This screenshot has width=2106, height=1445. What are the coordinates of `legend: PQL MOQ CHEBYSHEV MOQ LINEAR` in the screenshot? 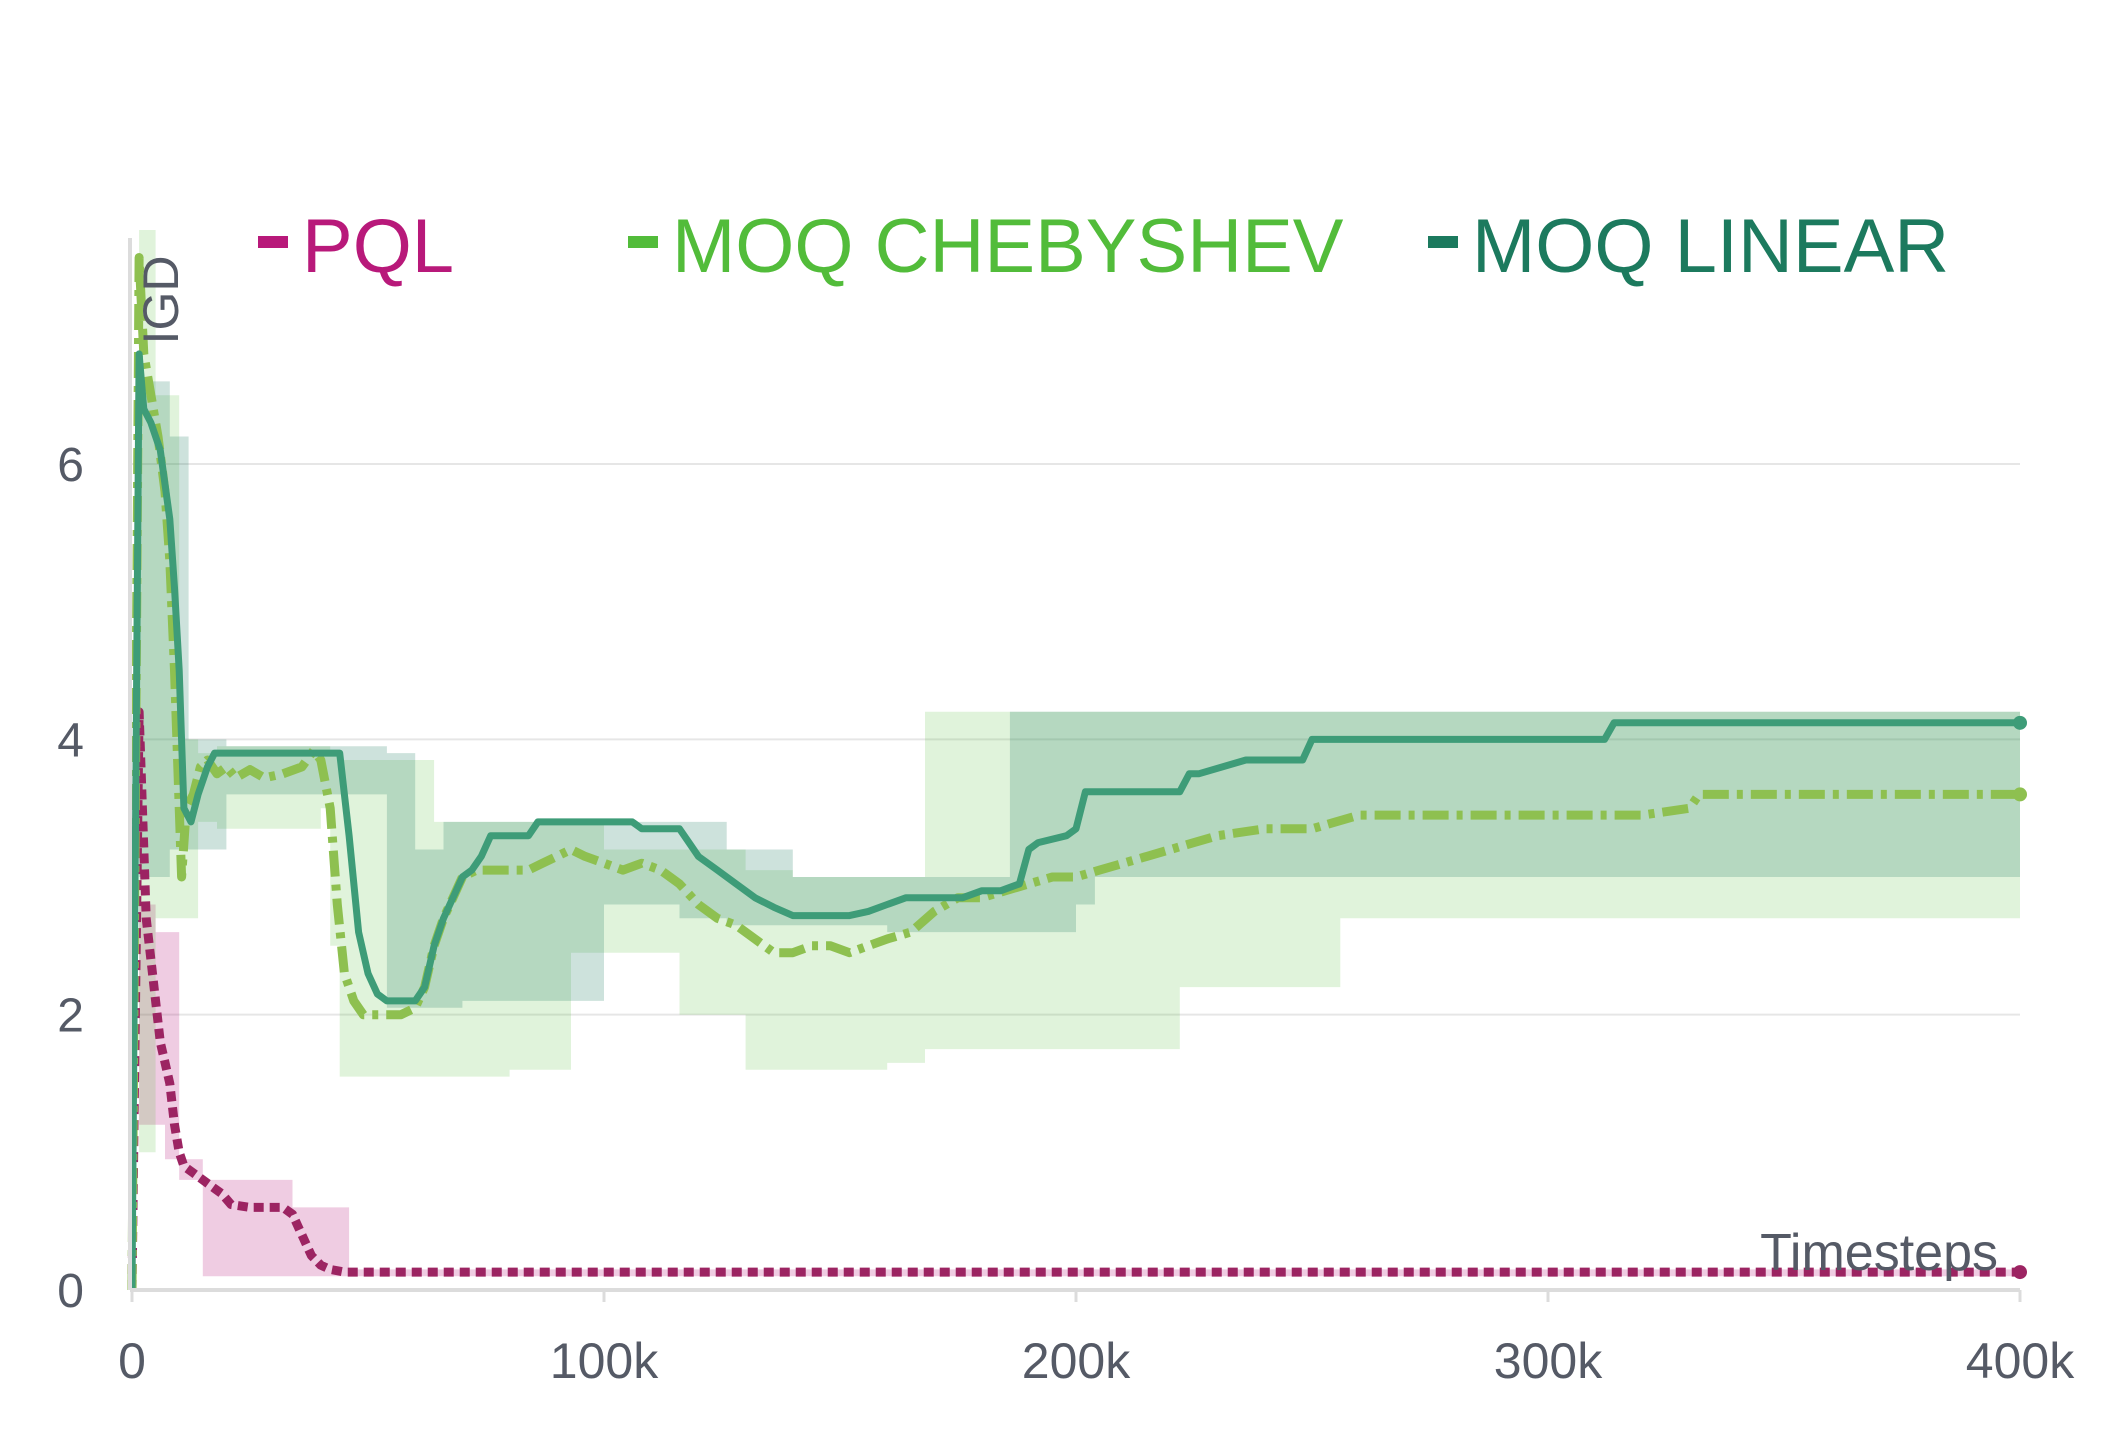 It's located at (1103, 246).